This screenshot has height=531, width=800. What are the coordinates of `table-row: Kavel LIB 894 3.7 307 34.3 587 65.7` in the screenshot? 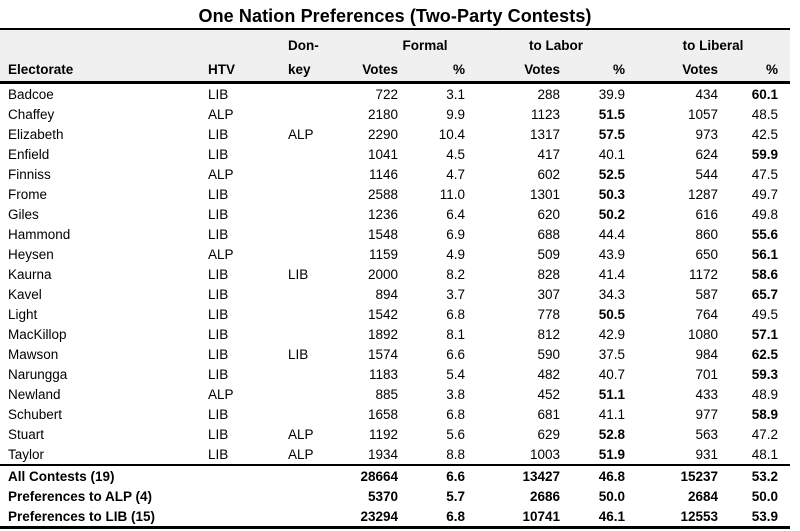 It's located at (395, 294).